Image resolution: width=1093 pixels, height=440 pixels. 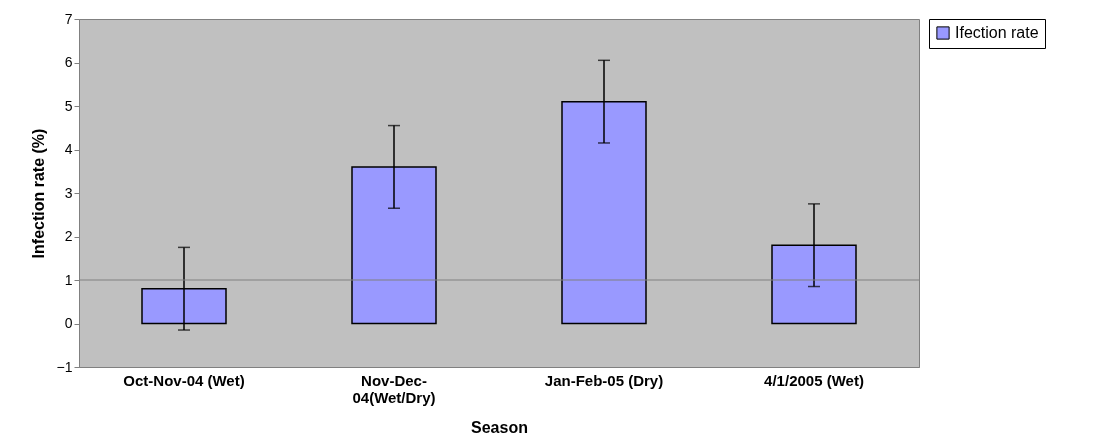 I want to click on y-tick-label: 3, so click(x=68, y=192).